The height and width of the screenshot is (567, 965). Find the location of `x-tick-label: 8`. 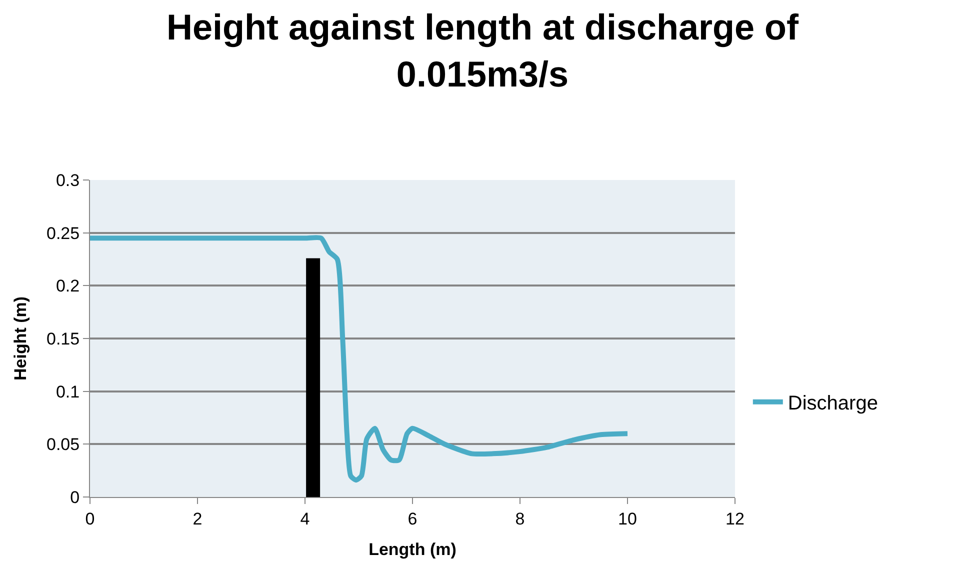

x-tick-label: 8 is located at coordinates (520, 518).